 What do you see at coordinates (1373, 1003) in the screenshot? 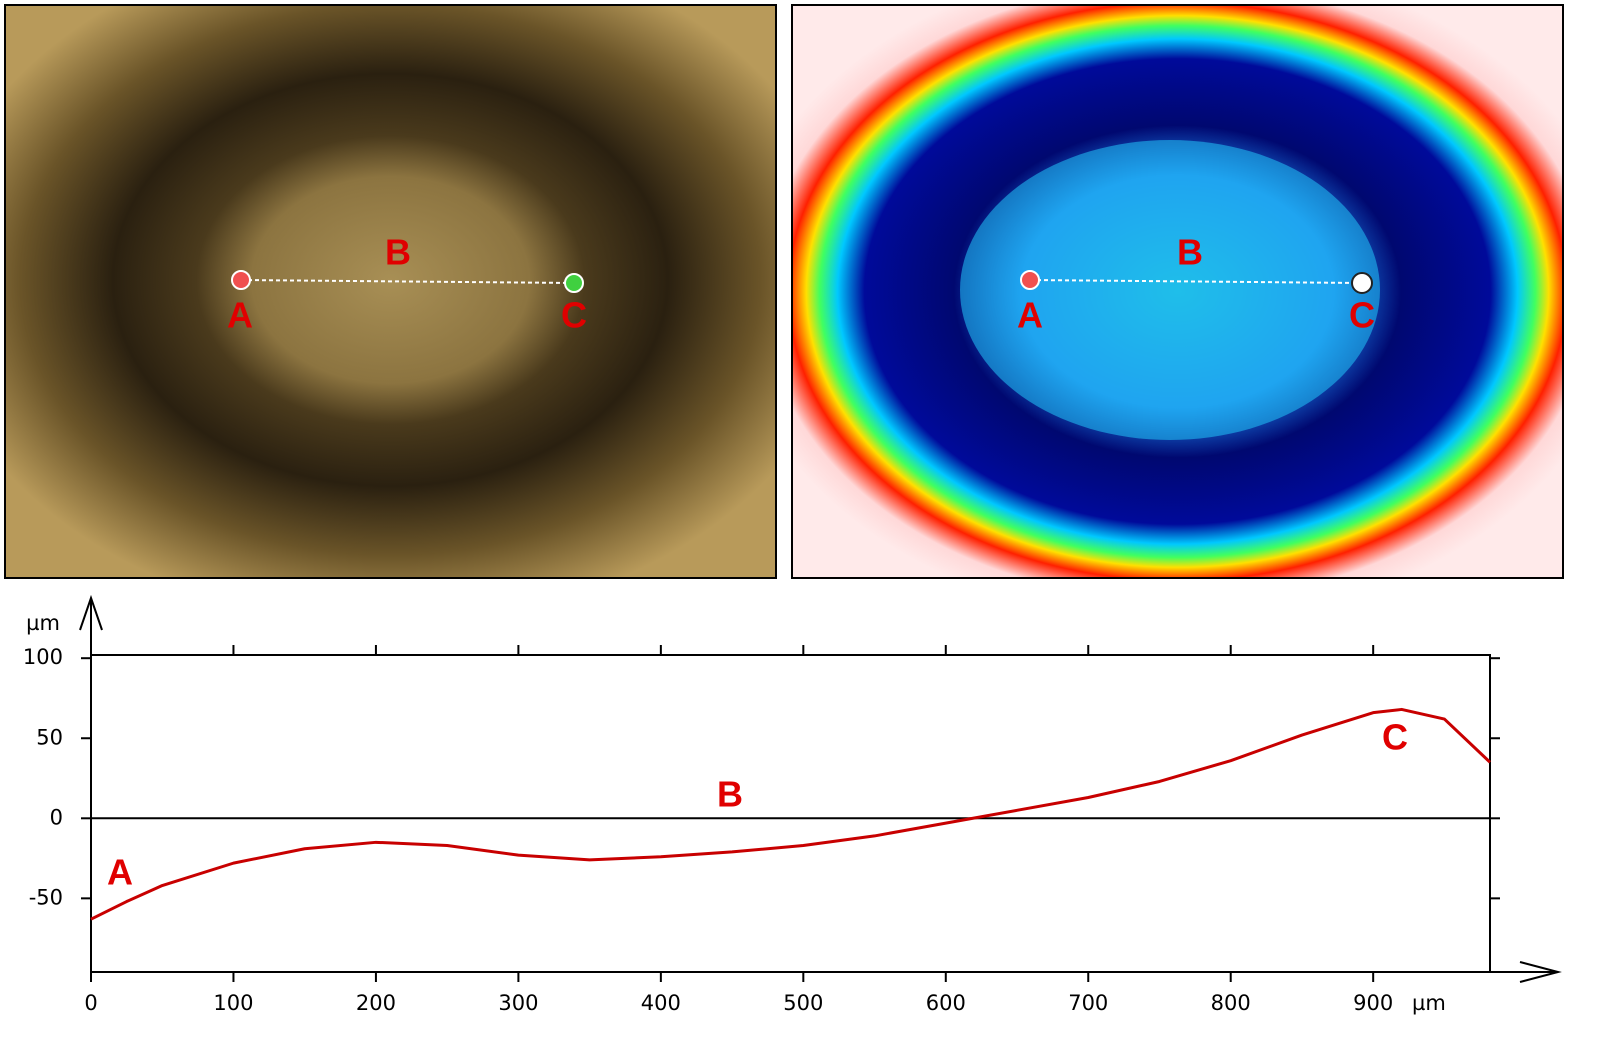
I see `x-tick-label: 900` at bounding box center [1373, 1003].